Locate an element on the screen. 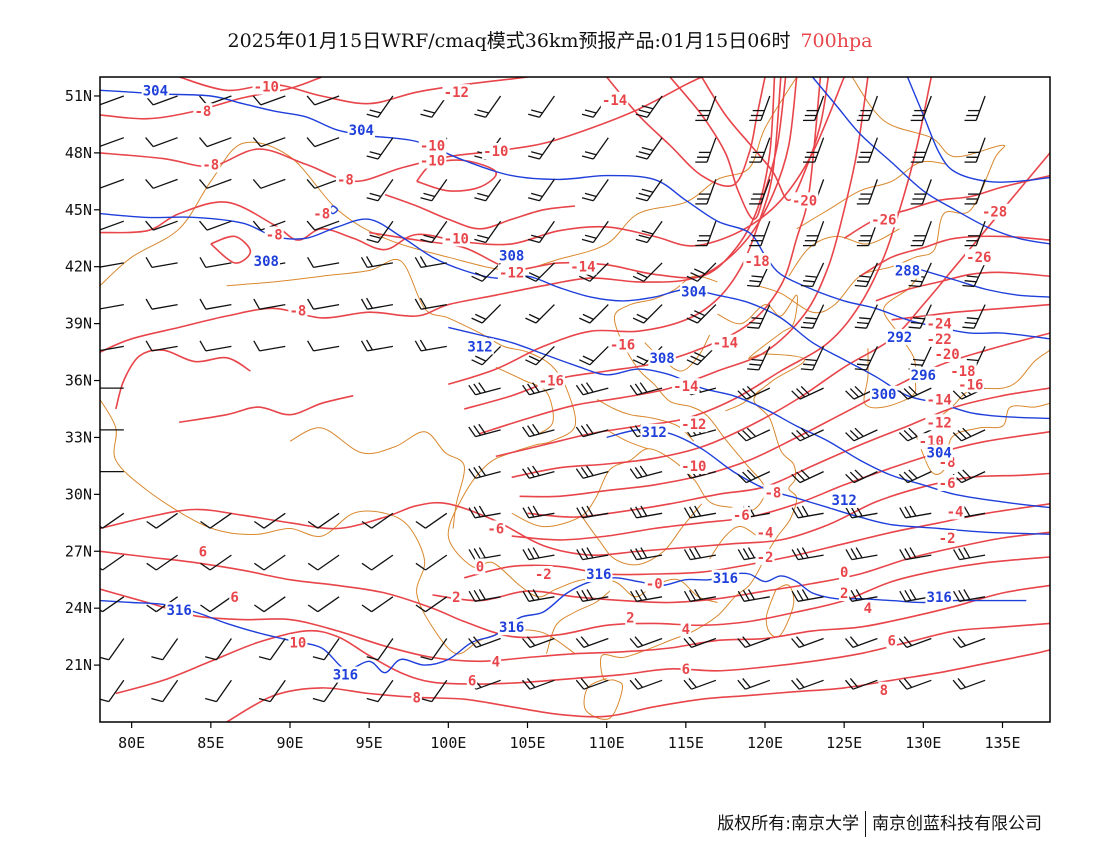 The height and width of the screenshot is (850, 1100). latitude-axis: 51N 48N 45N 42N 39N 36N 33N 30N 27N 24N 21N is located at coordinates (82, 380).